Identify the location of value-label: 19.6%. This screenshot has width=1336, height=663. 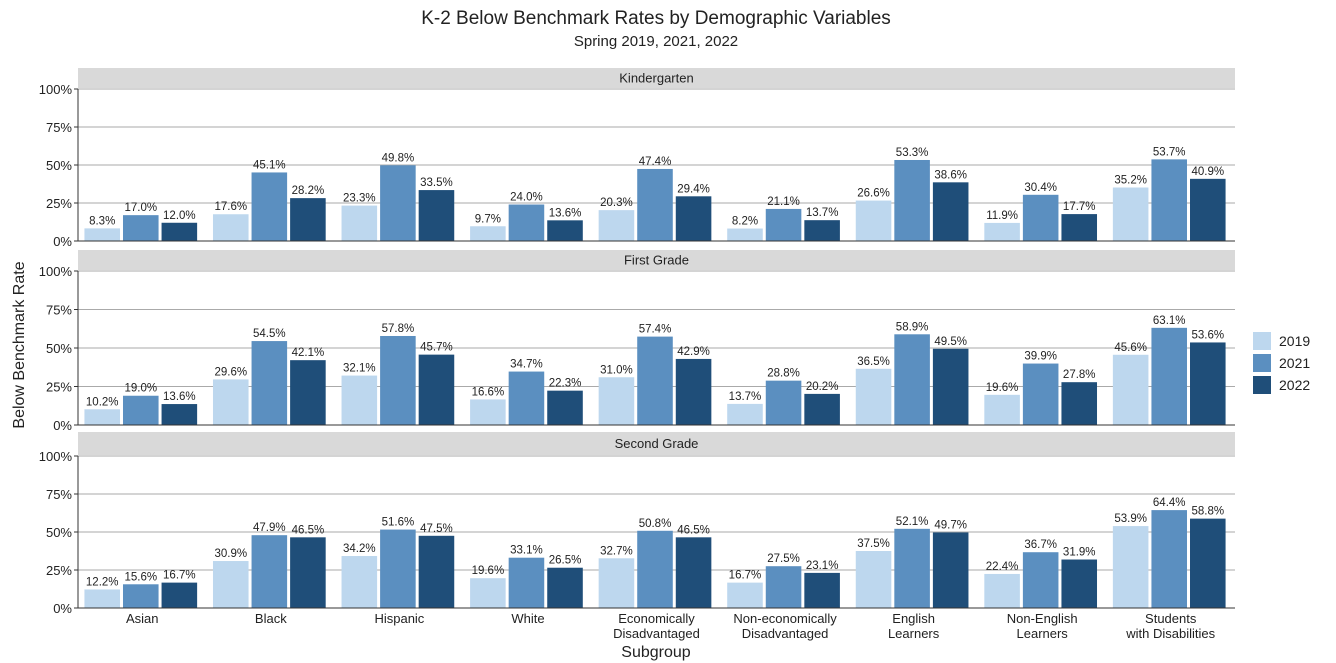
(488, 571).